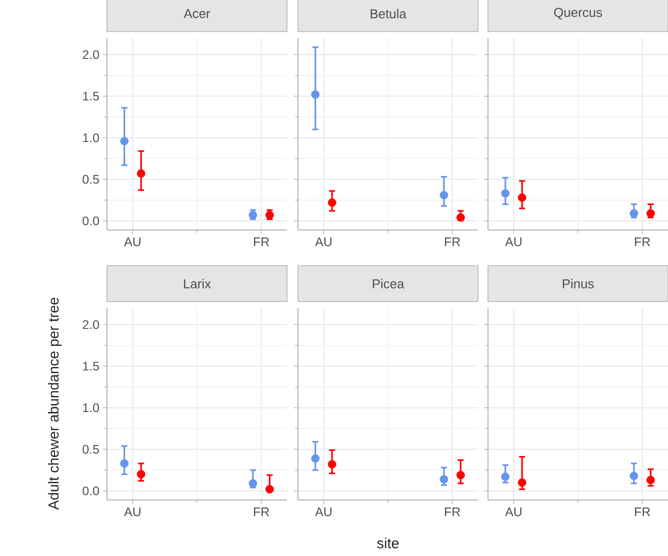  Describe the element at coordinates (388, 283) in the screenshot. I see `chart-title: Picea` at that location.